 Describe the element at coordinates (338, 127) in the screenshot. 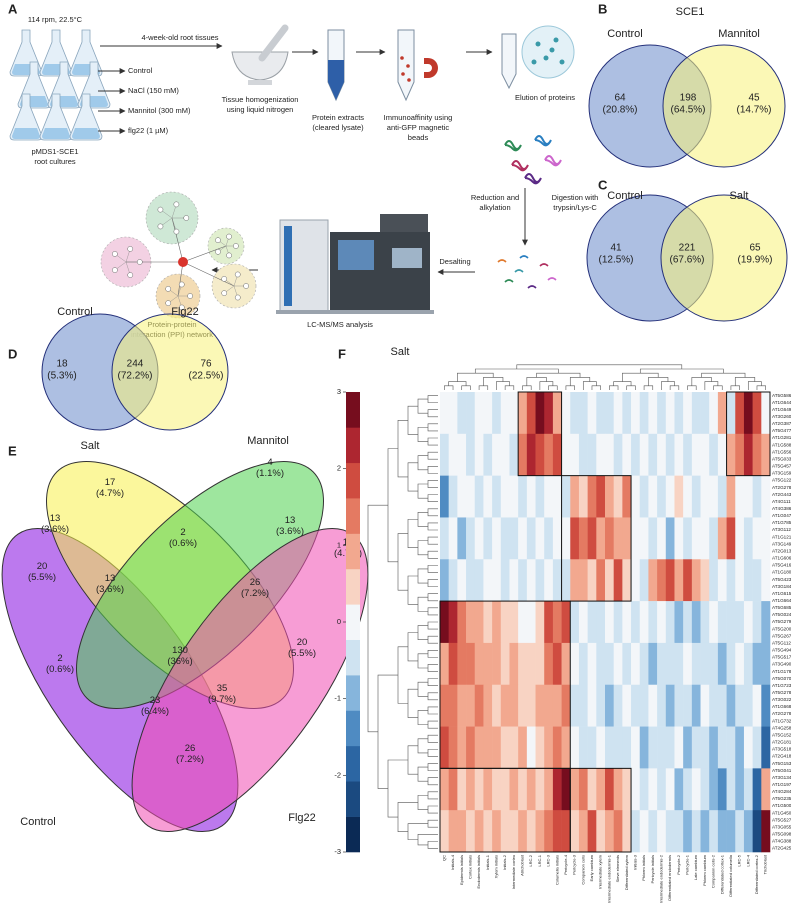

I see `label: (cleared lysate)` at that location.